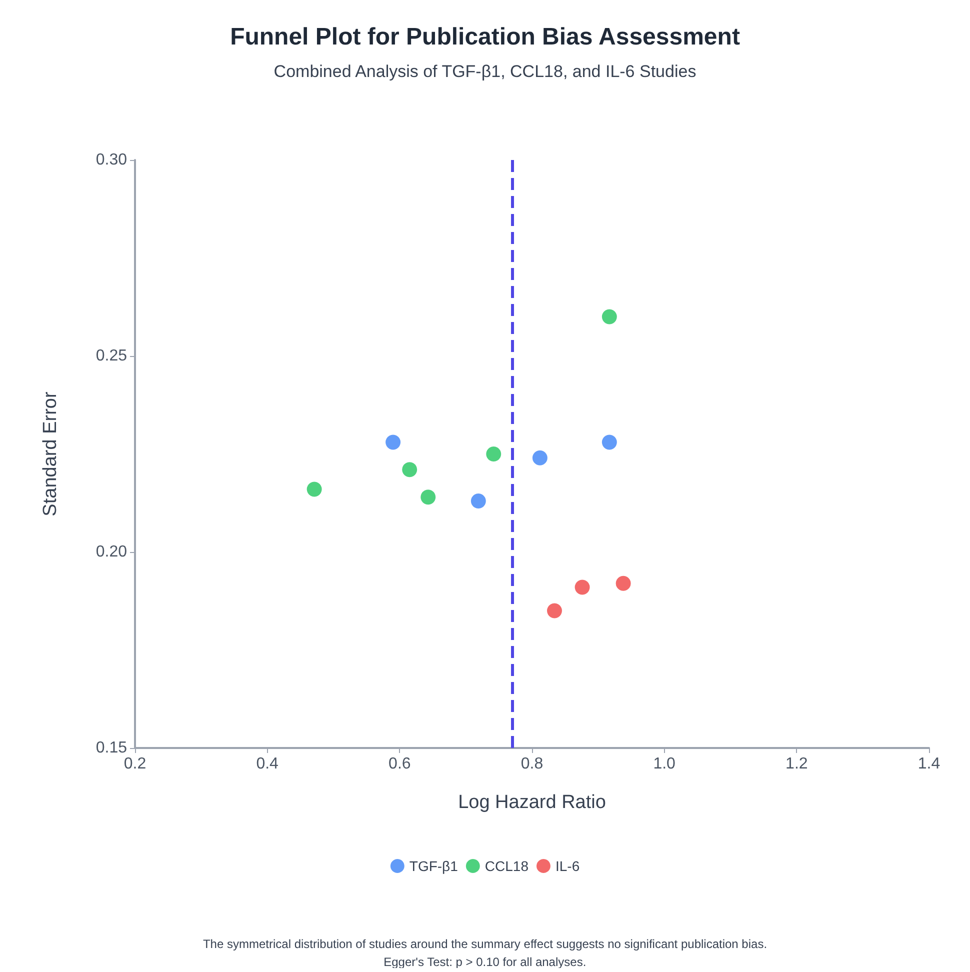  What do you see at coordinates (485, 37) in the screenshot?
I see `chart-title: Funnel Plot for Publication Bias Assessment` at bounding box center [485, 37].